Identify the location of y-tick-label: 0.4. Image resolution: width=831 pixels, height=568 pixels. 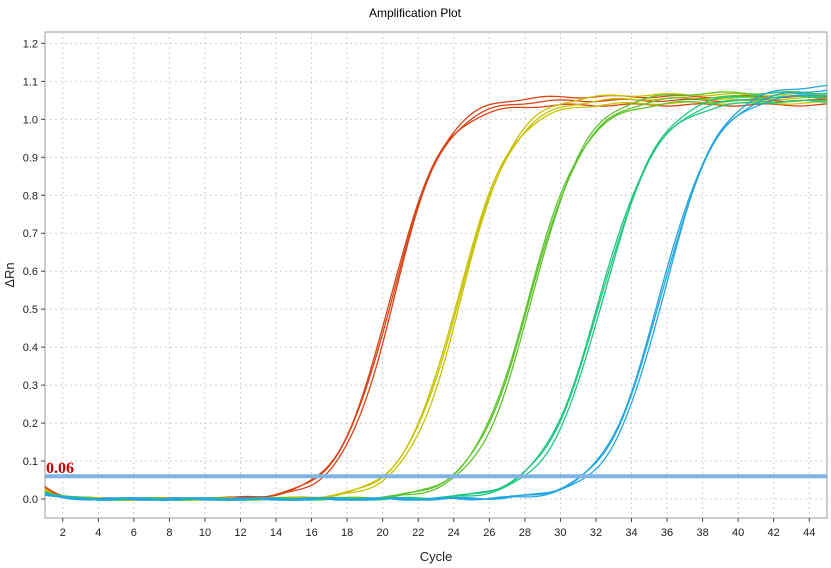
(30, 348).